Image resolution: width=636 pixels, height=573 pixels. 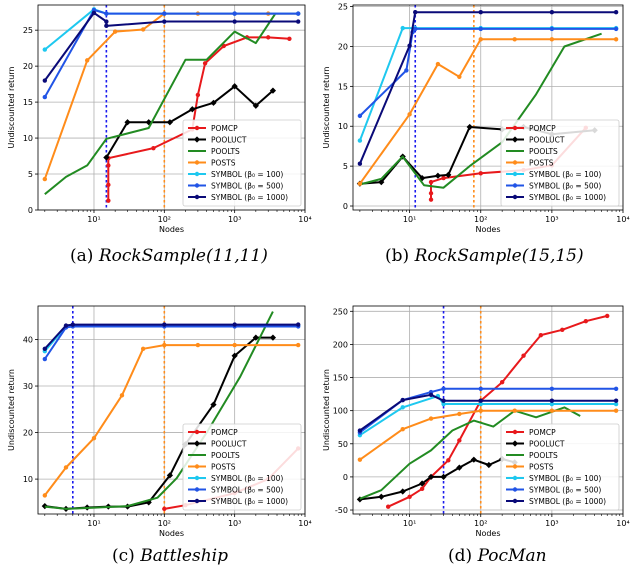 What do you see at coordinates (11, 108) in the screenshot?
I see `y-axis-label: Undiscounted return` at bounding box center [11, 108].